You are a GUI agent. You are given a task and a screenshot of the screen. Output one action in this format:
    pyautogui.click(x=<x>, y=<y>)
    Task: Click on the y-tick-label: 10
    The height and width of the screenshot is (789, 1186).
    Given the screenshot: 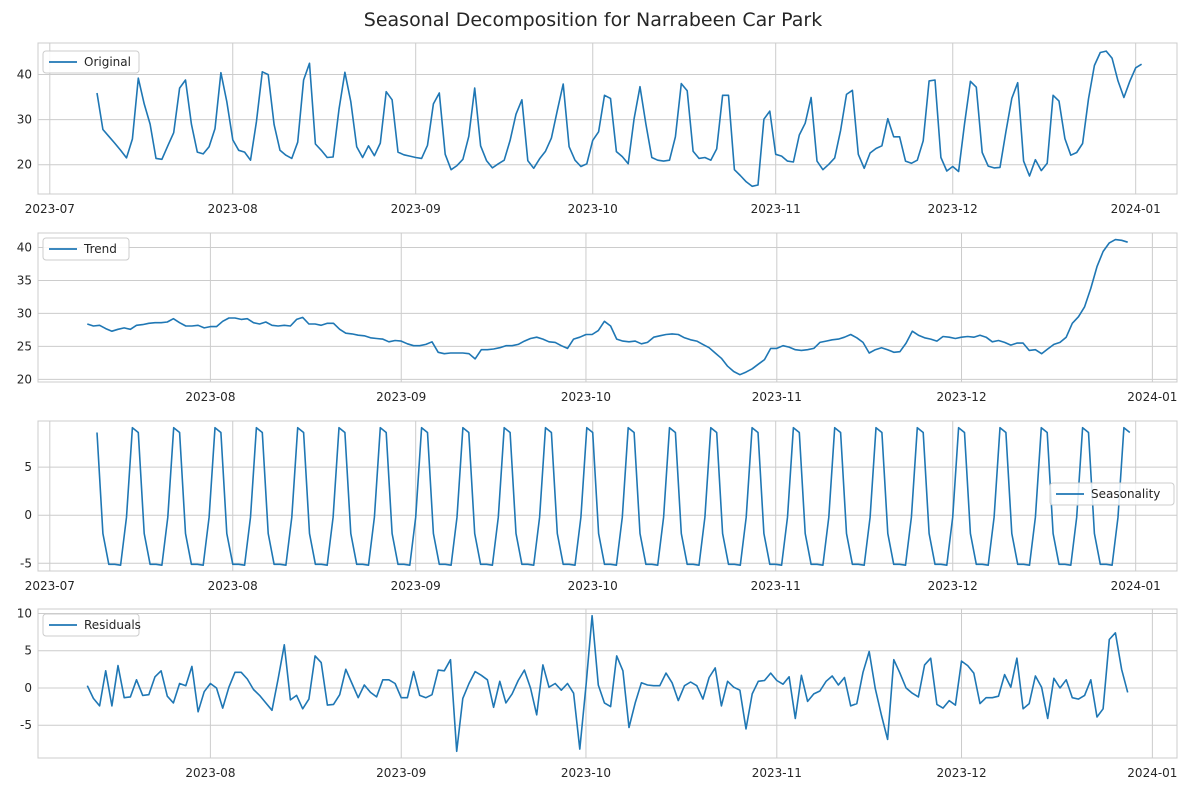 What is the action you would take?
    pyautogui.click(x=24, y=613)
    